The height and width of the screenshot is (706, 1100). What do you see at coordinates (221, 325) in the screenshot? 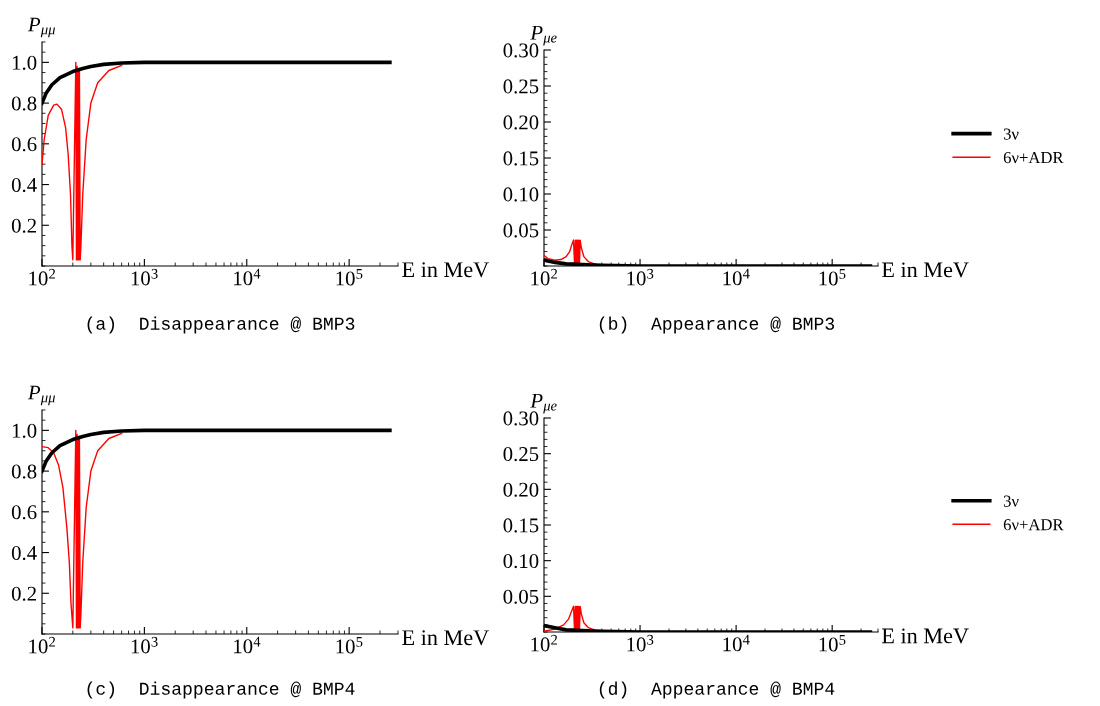
I see `text: (a) Disappearance @ BMP3` at bounding box center [221, 325].